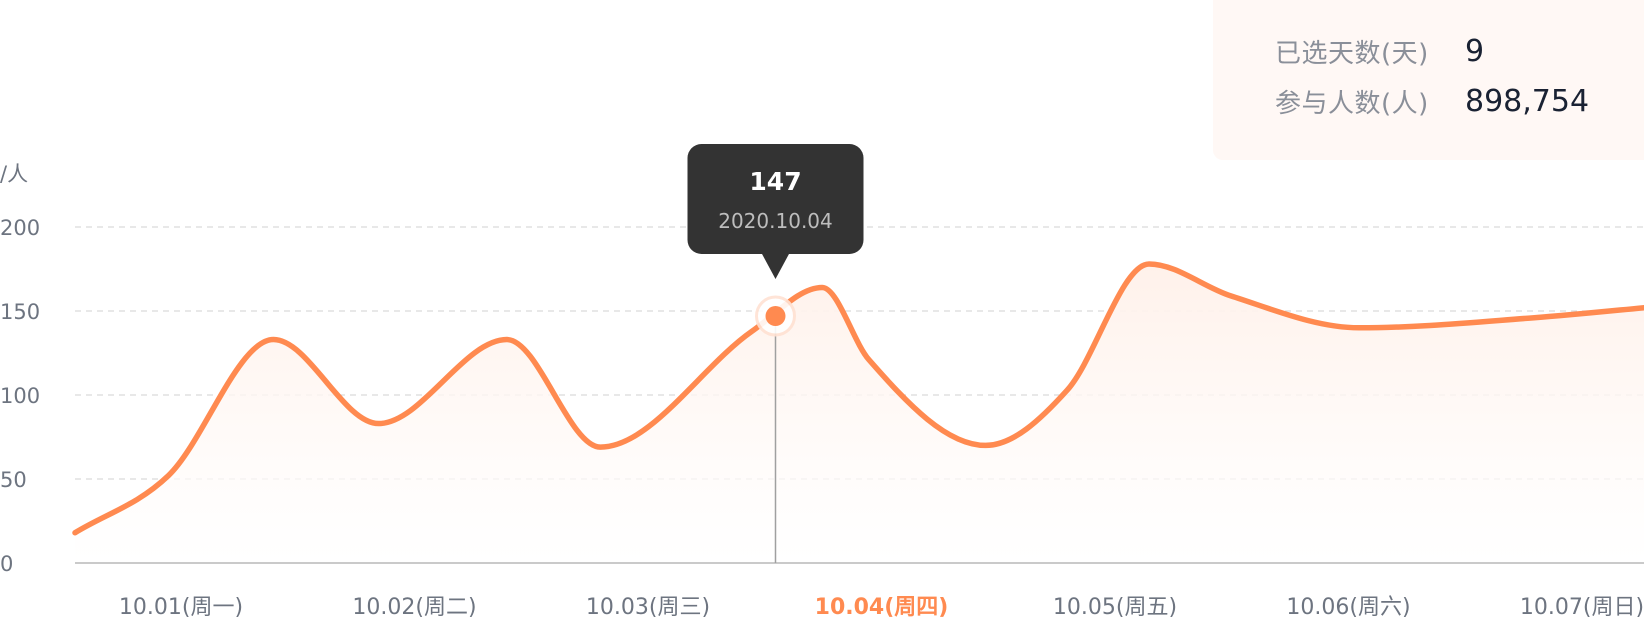 This screenshot has width=1644, height=624. I want to click on highlight-point, so click(775, 316).